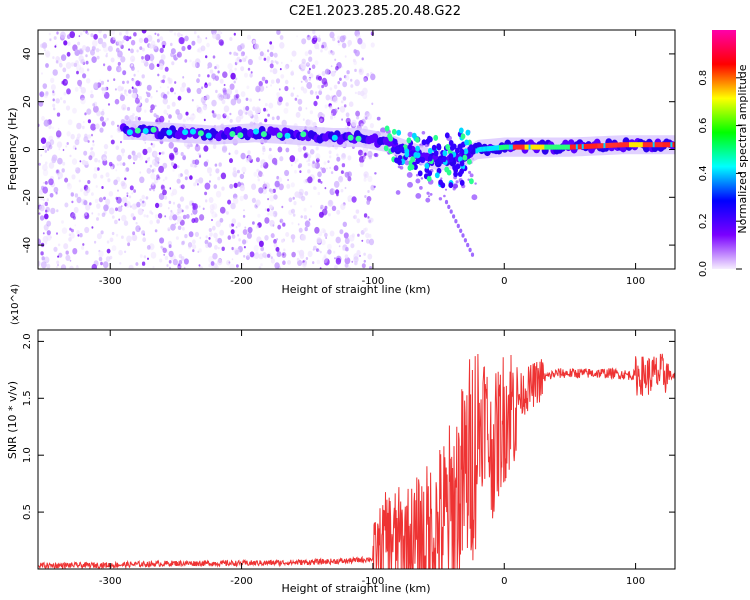 This screenshot has height=600, width=750. What do you see at coordinates (27, 512) in the screenshot?
I see `snr-y-tick-label: 0.5` at bounding box center [27, 512].